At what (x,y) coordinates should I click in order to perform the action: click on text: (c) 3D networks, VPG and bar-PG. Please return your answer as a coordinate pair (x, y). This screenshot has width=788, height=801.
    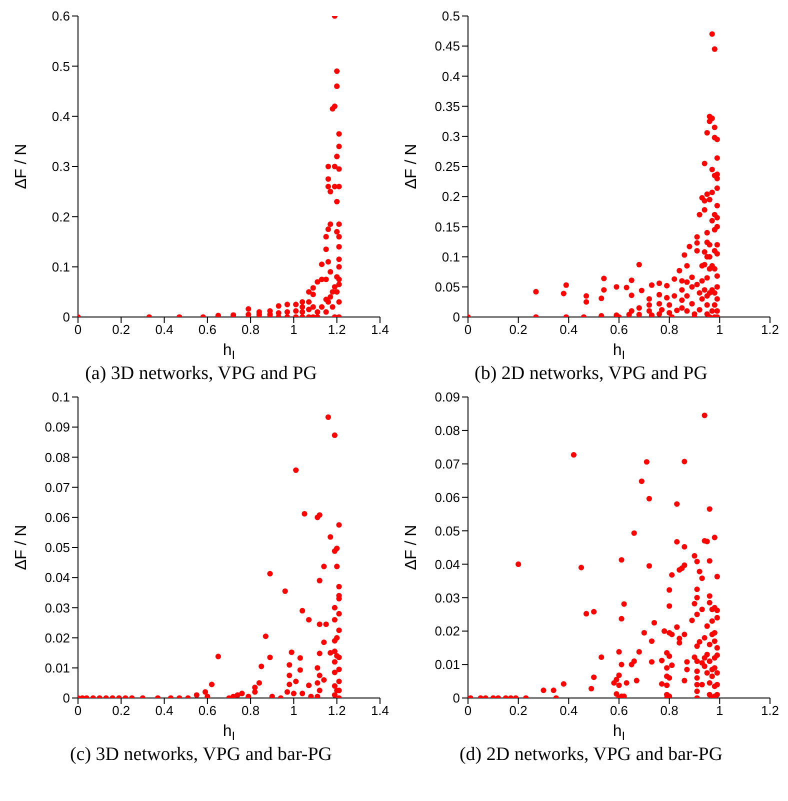
    Looking at the image, I should click on (201, 755).